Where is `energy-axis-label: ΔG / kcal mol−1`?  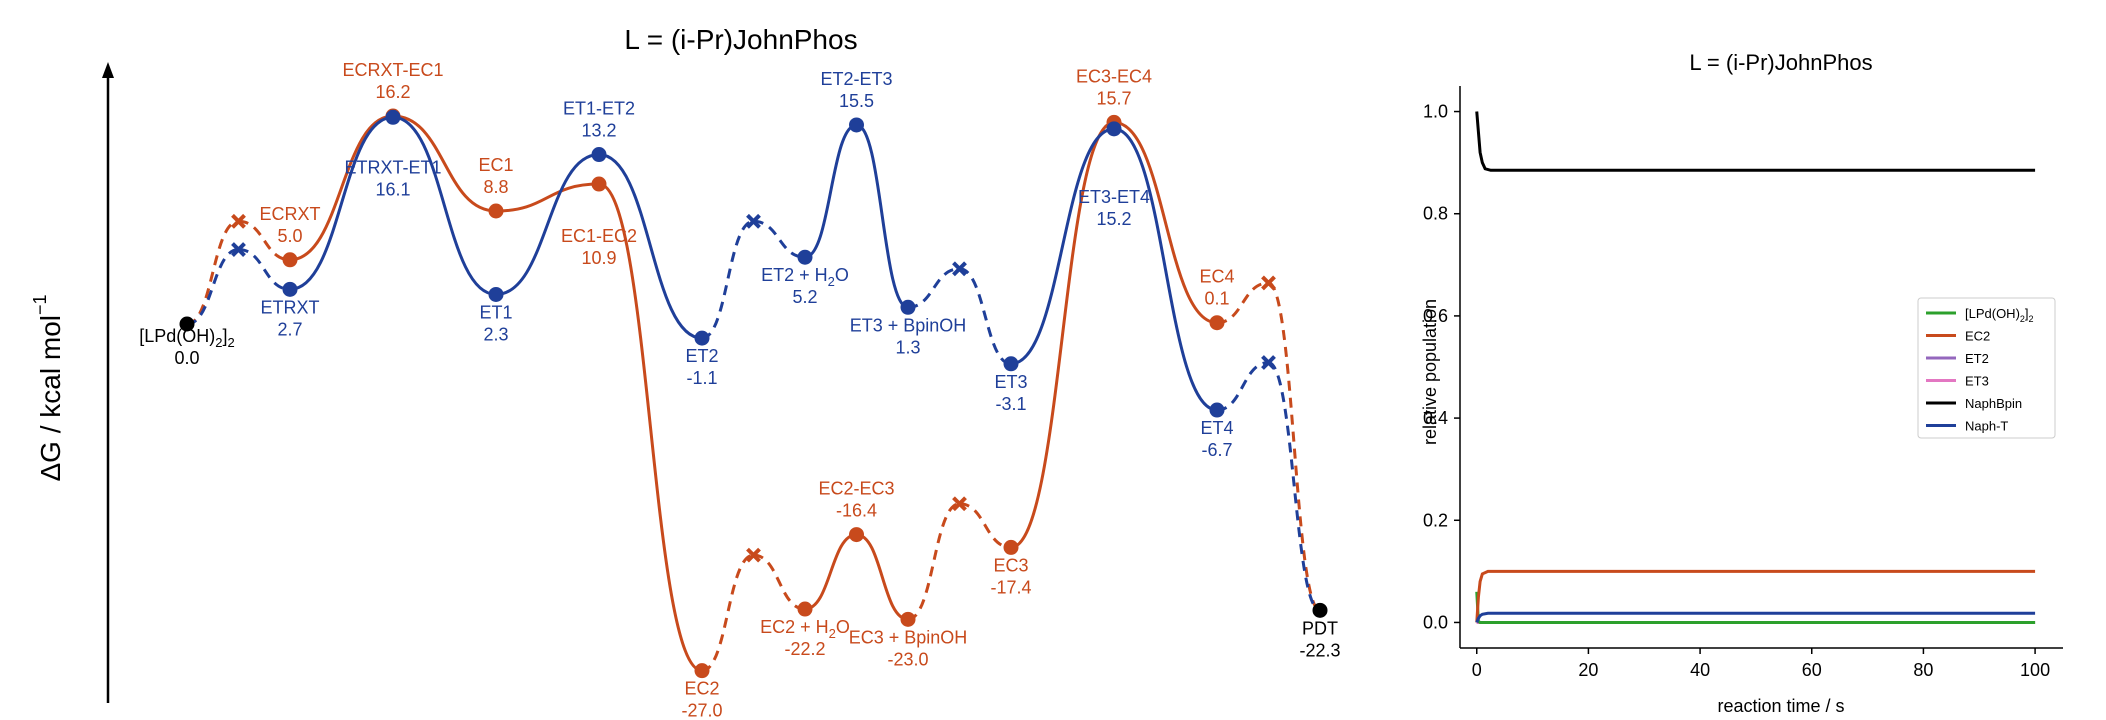 energy-axis-label: ΔG / kcal mol−1 is located at coordinates (48, 387).